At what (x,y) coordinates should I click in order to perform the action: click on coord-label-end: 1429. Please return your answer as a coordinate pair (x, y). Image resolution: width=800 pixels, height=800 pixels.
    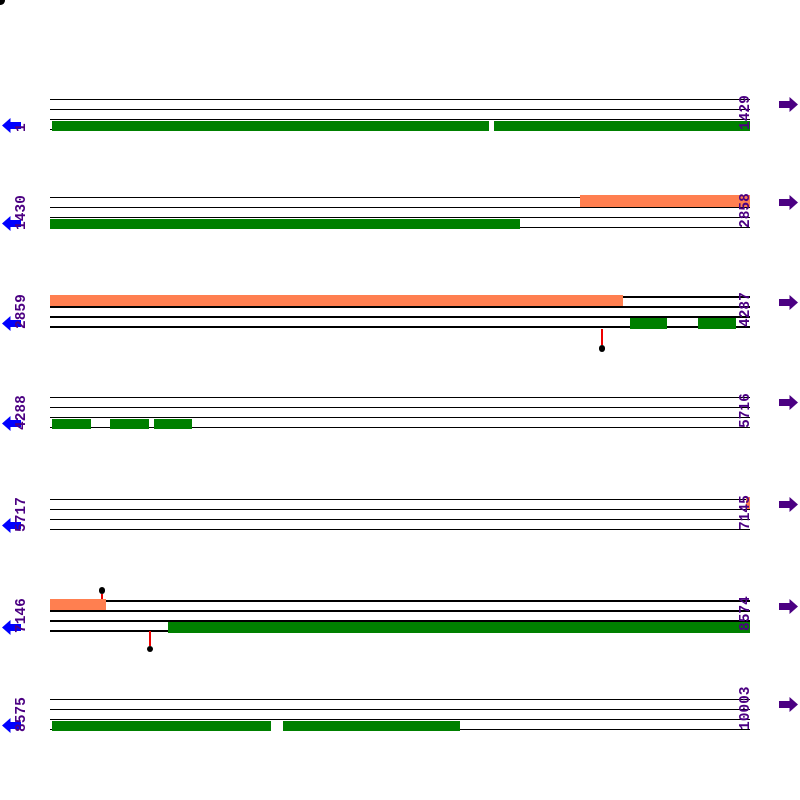
    Looking at the image, I should click on (745, 112).